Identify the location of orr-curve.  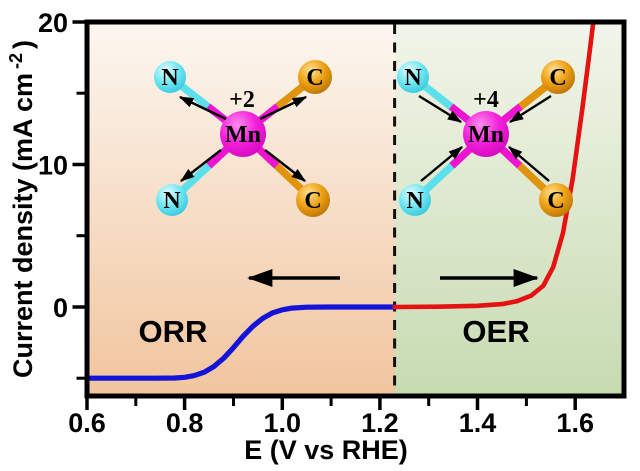
(243, 342).